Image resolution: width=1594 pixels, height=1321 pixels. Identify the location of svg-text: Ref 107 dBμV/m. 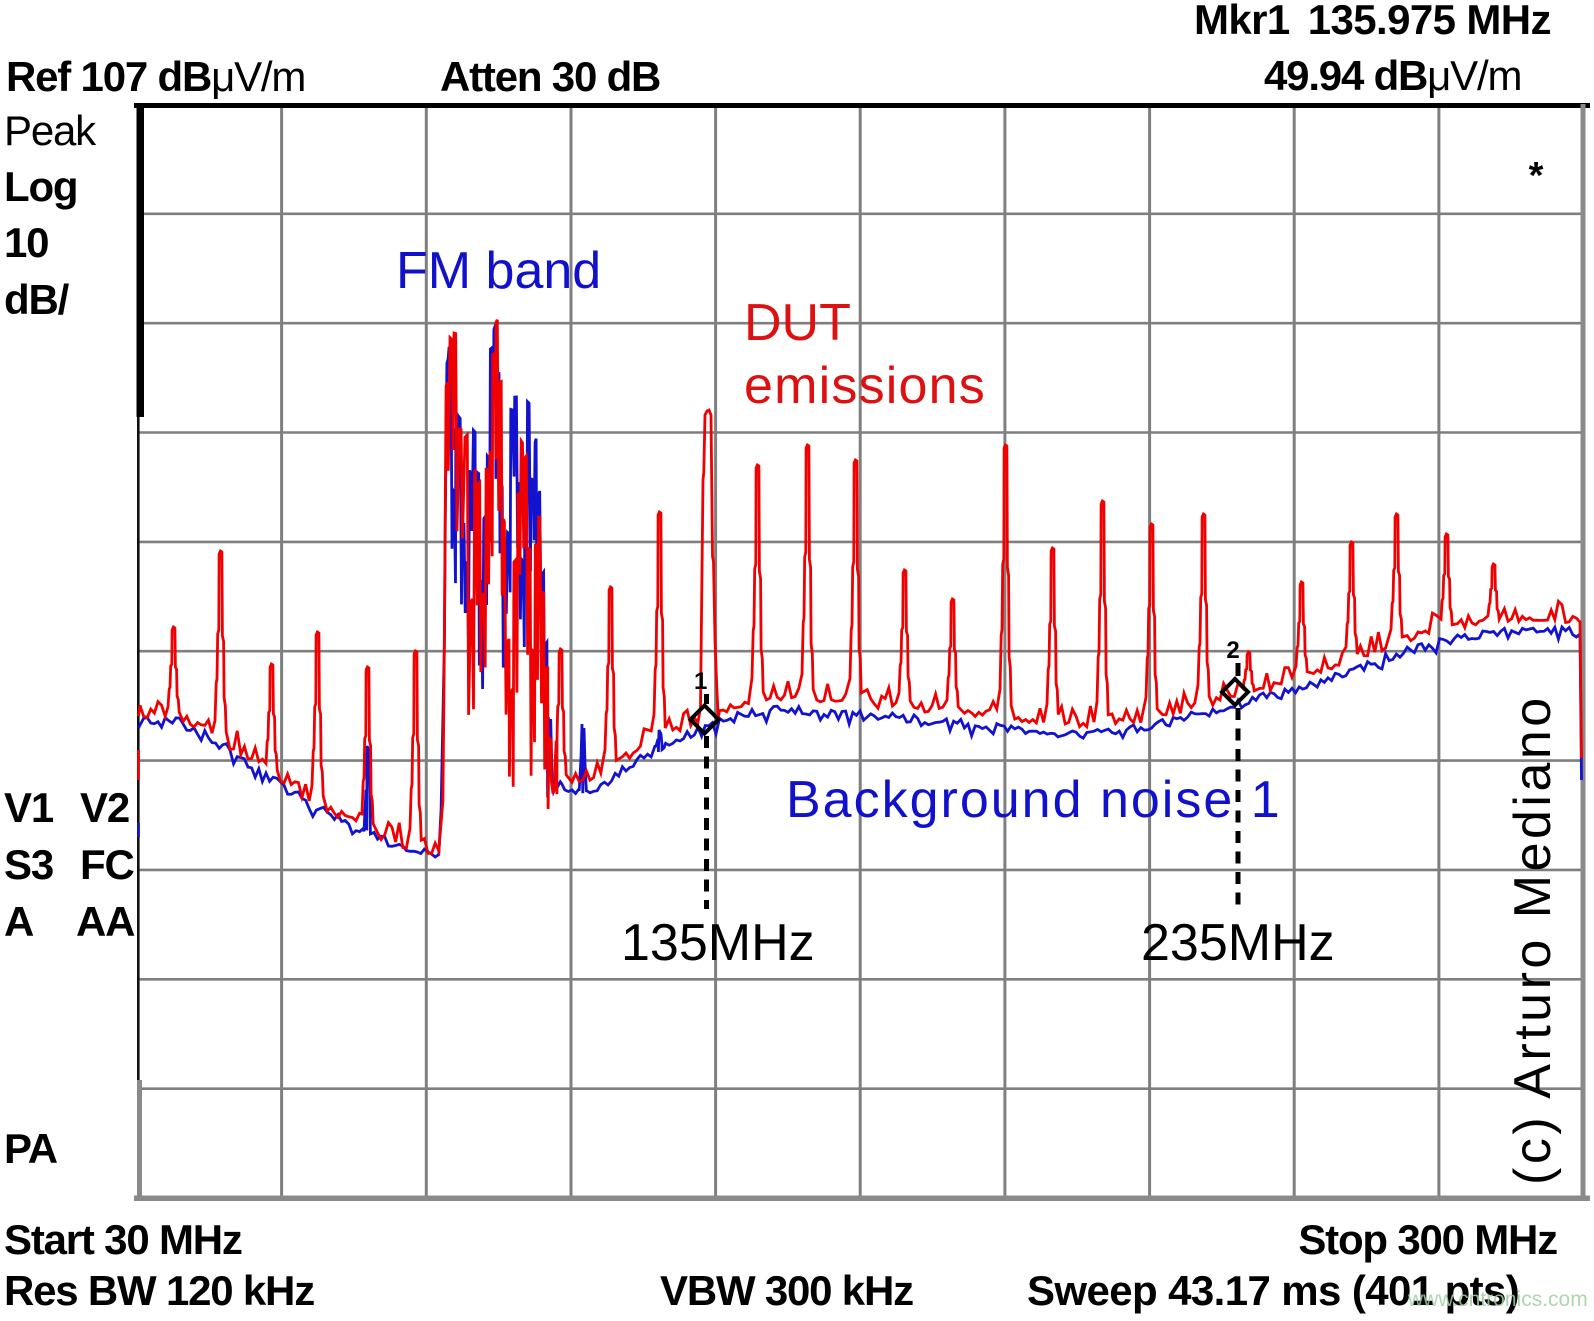
(155, 76).